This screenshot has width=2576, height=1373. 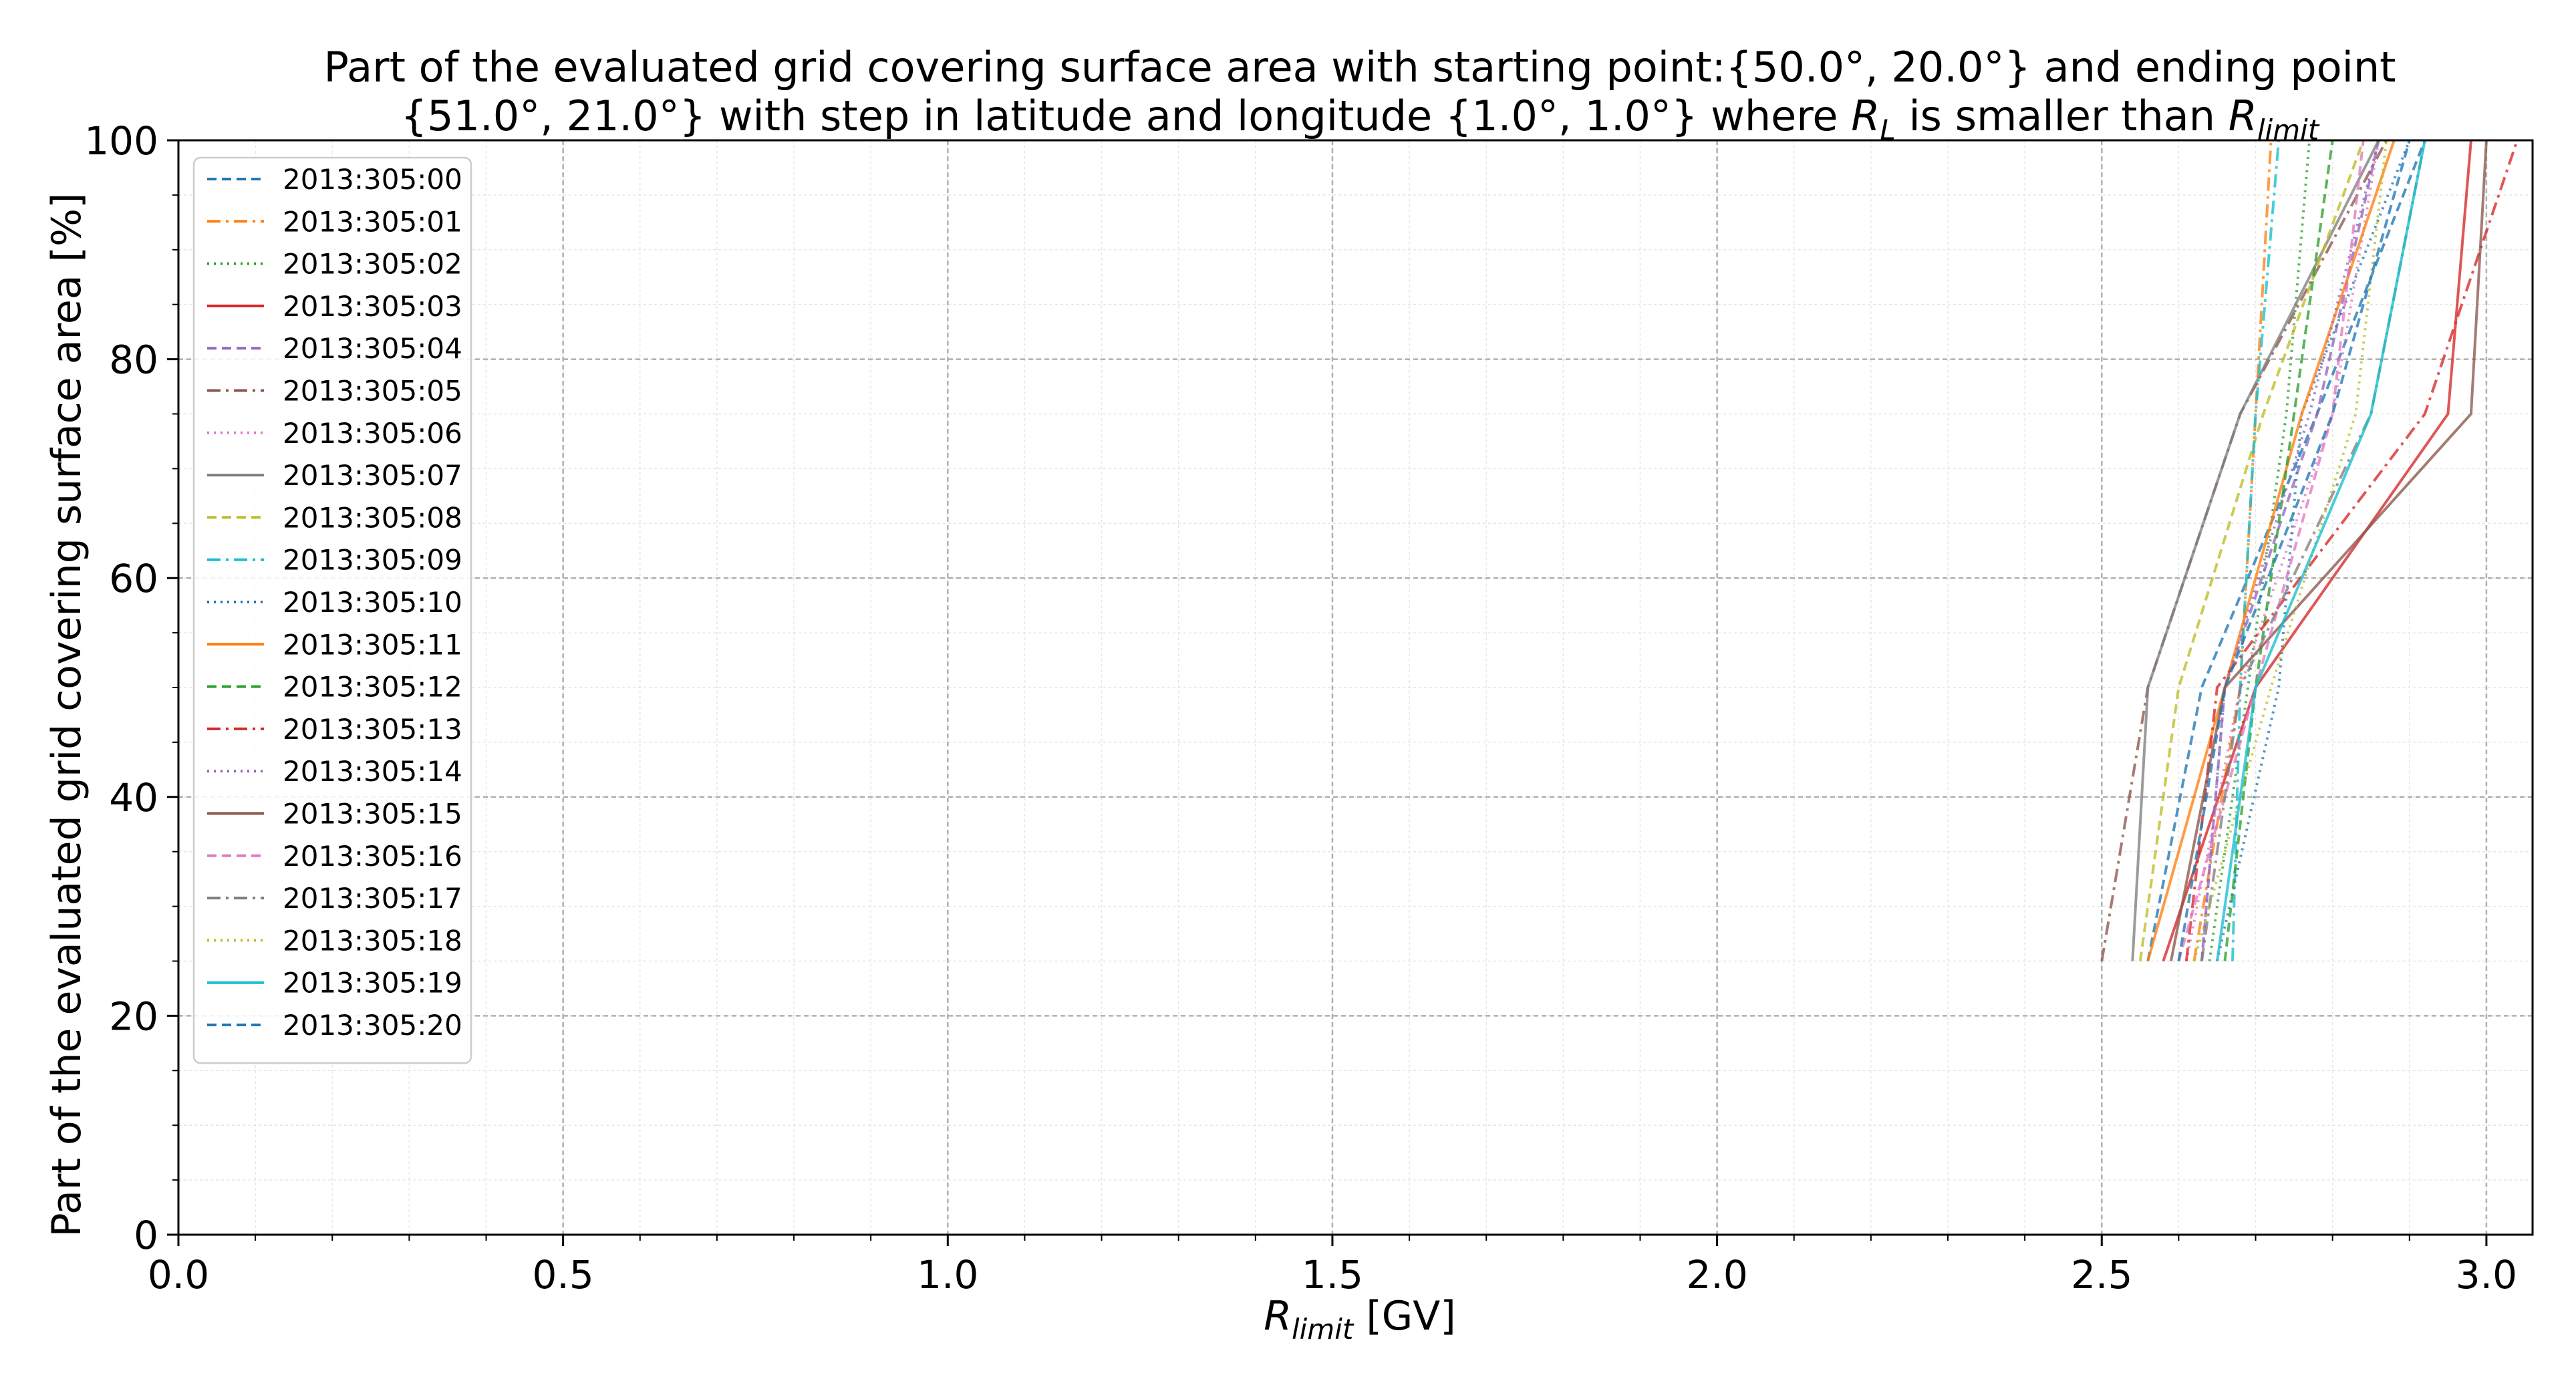 I want to click on y-tick-label: 100, so click(x=121, y=141).